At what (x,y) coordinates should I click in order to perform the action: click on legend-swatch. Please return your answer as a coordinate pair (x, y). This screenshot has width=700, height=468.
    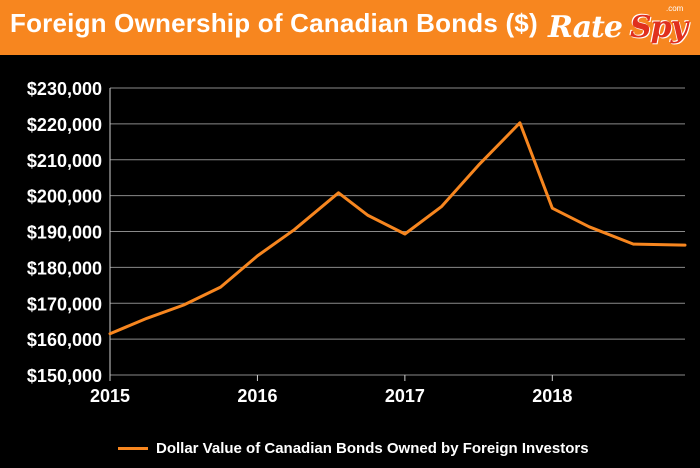
    Looking at the image, I should click on (133, 448).